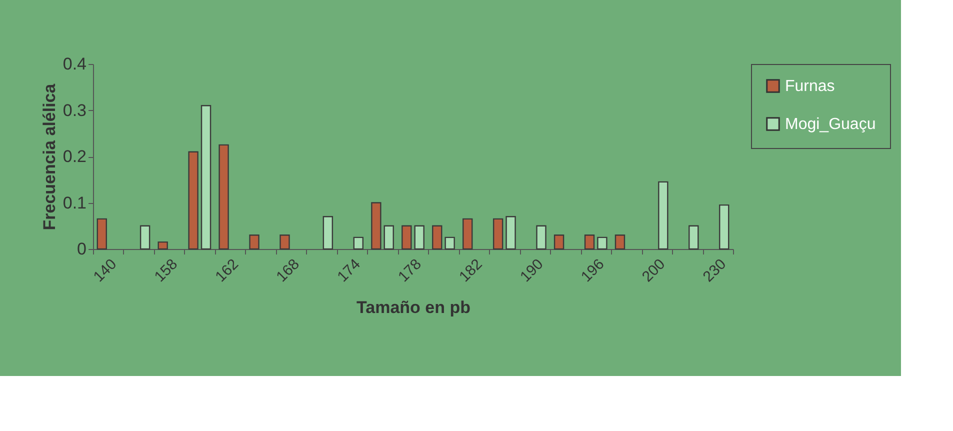  I want to click on x-tick-label: 174, so click(349, 271).